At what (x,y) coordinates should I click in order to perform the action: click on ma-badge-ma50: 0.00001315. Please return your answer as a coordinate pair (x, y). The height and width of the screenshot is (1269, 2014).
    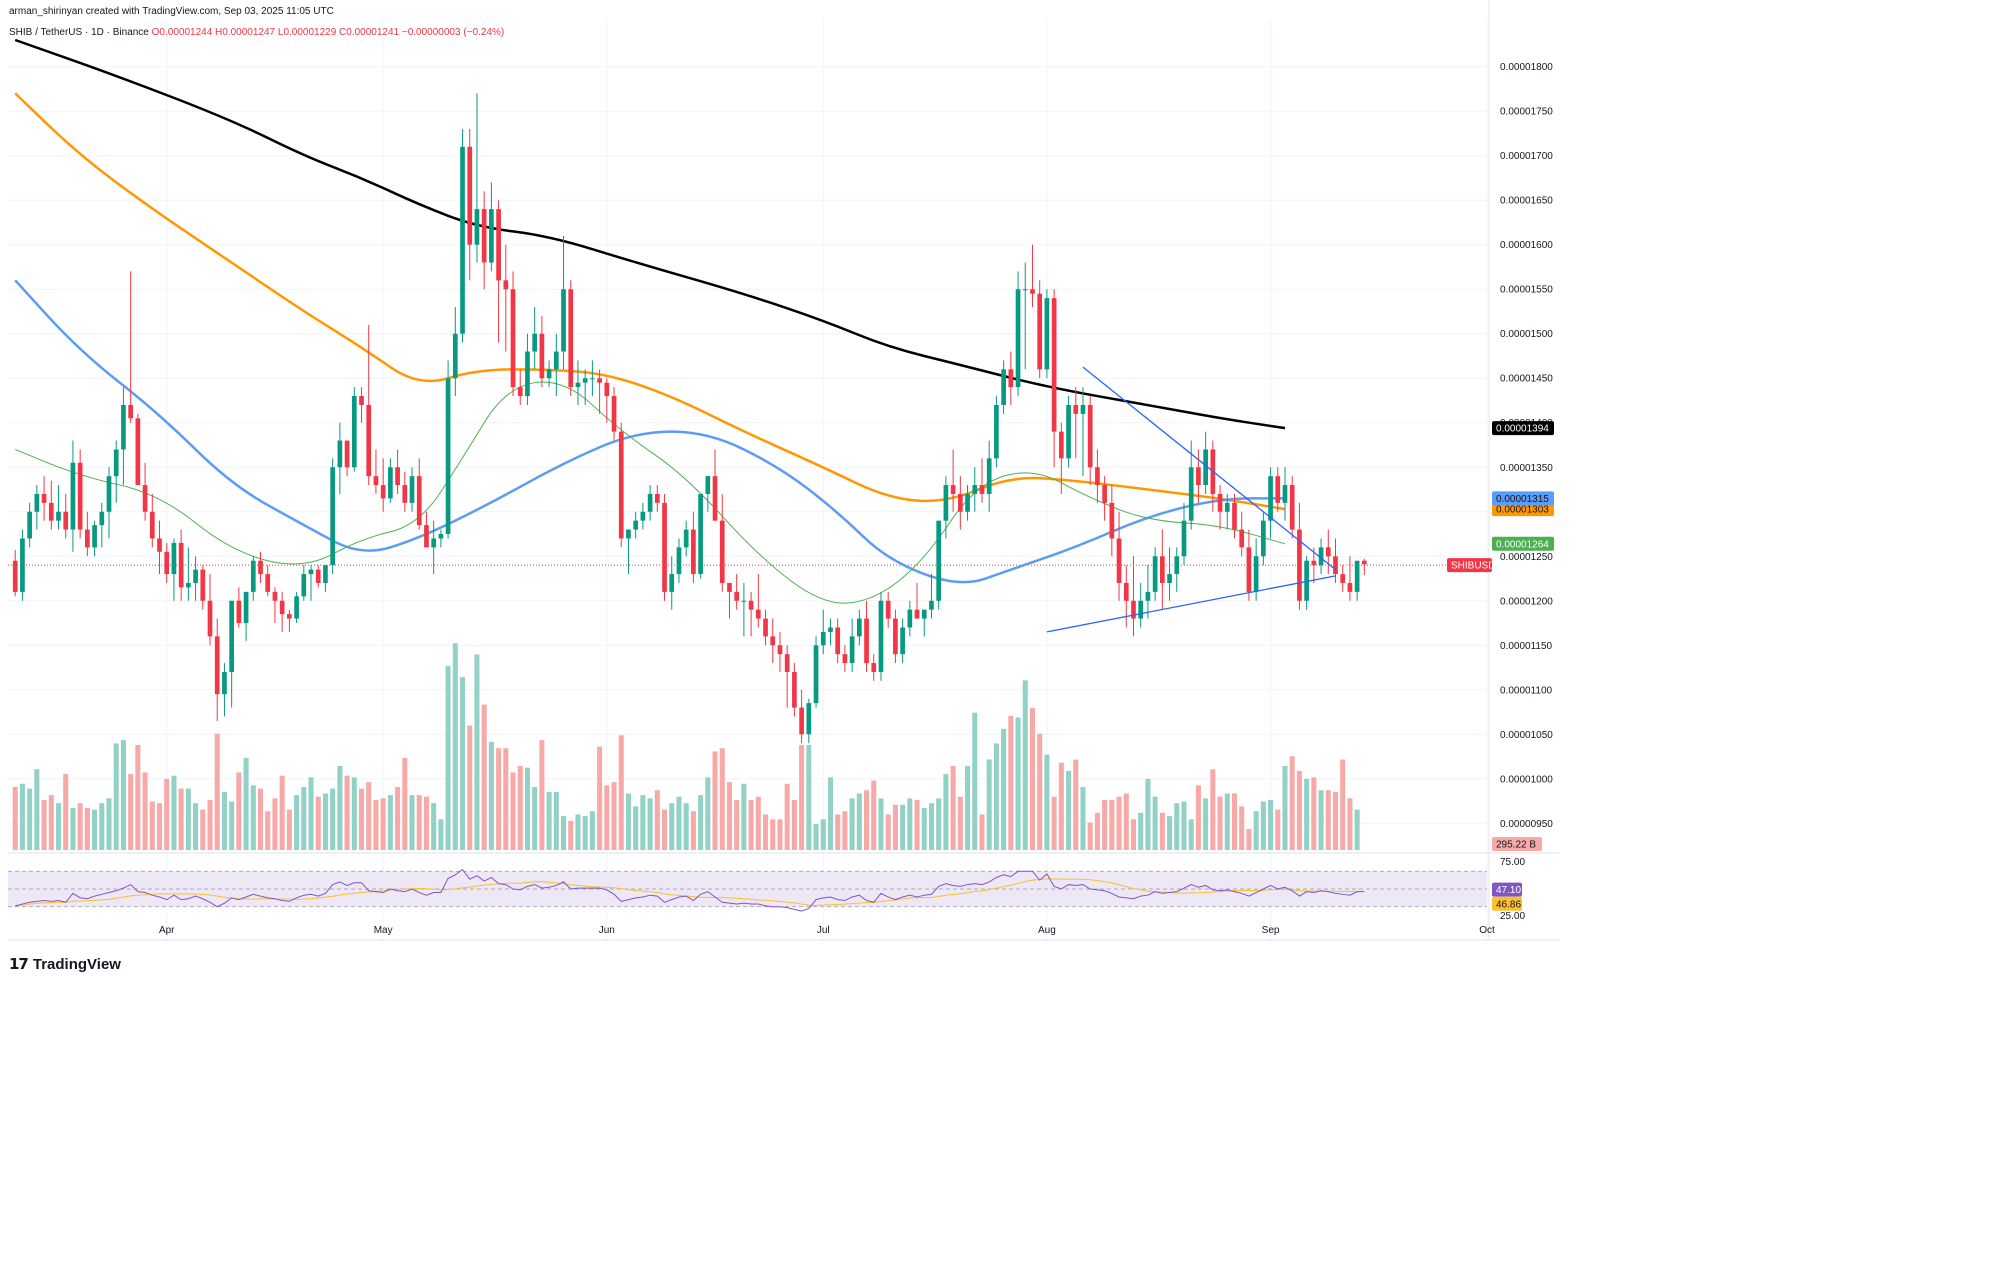
    Looking at the image, I should click on (1522, 499).